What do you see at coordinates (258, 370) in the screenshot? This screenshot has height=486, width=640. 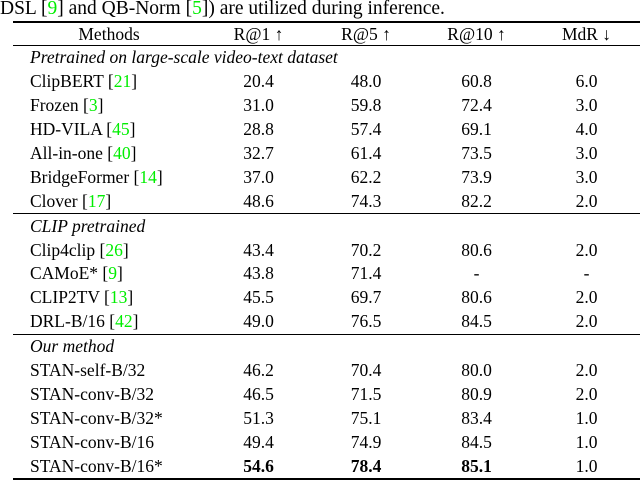 I see `metric-value: 46.2` at bounding box center [258, 370].